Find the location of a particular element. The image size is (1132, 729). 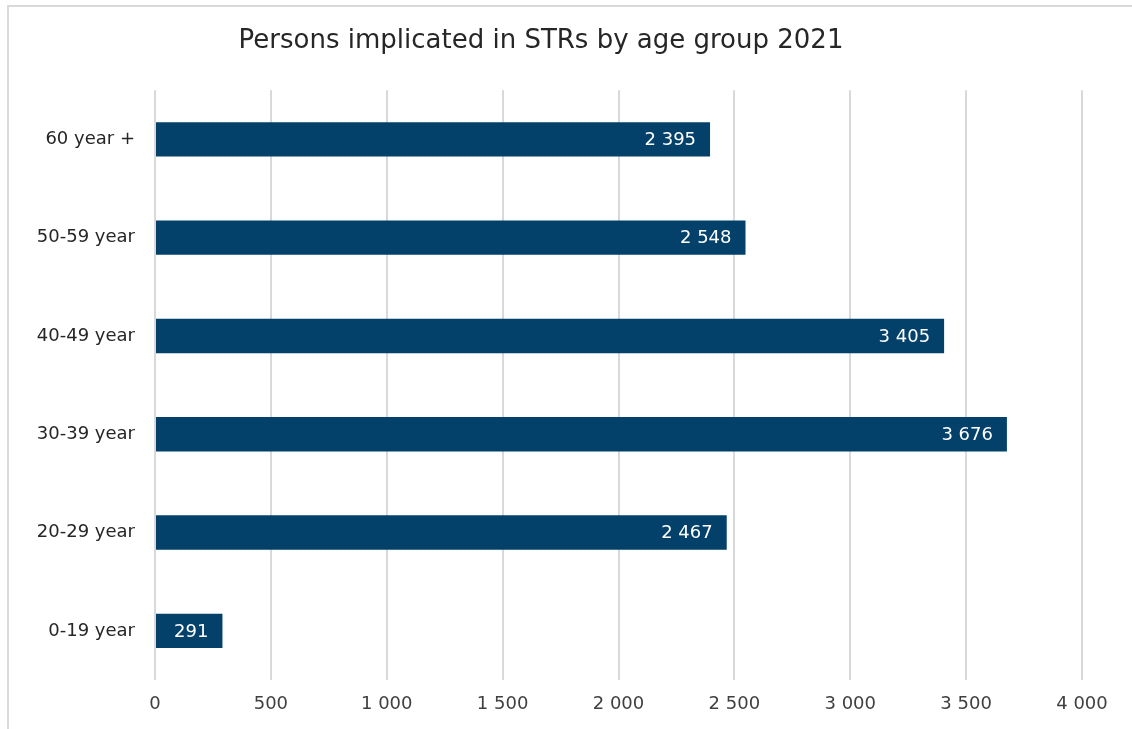

chart-title: Persons implicated in STRs by age group 2021 is located at coordinates (541, 39).